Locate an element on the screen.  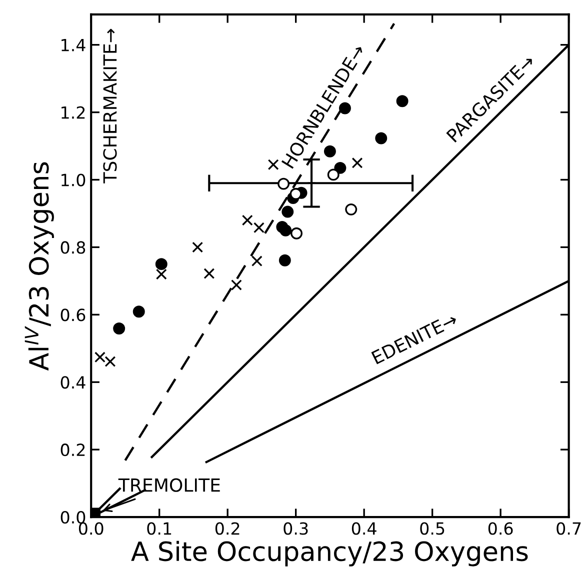
y-tick-label: 0.0 is located at coordinates (73, 517).